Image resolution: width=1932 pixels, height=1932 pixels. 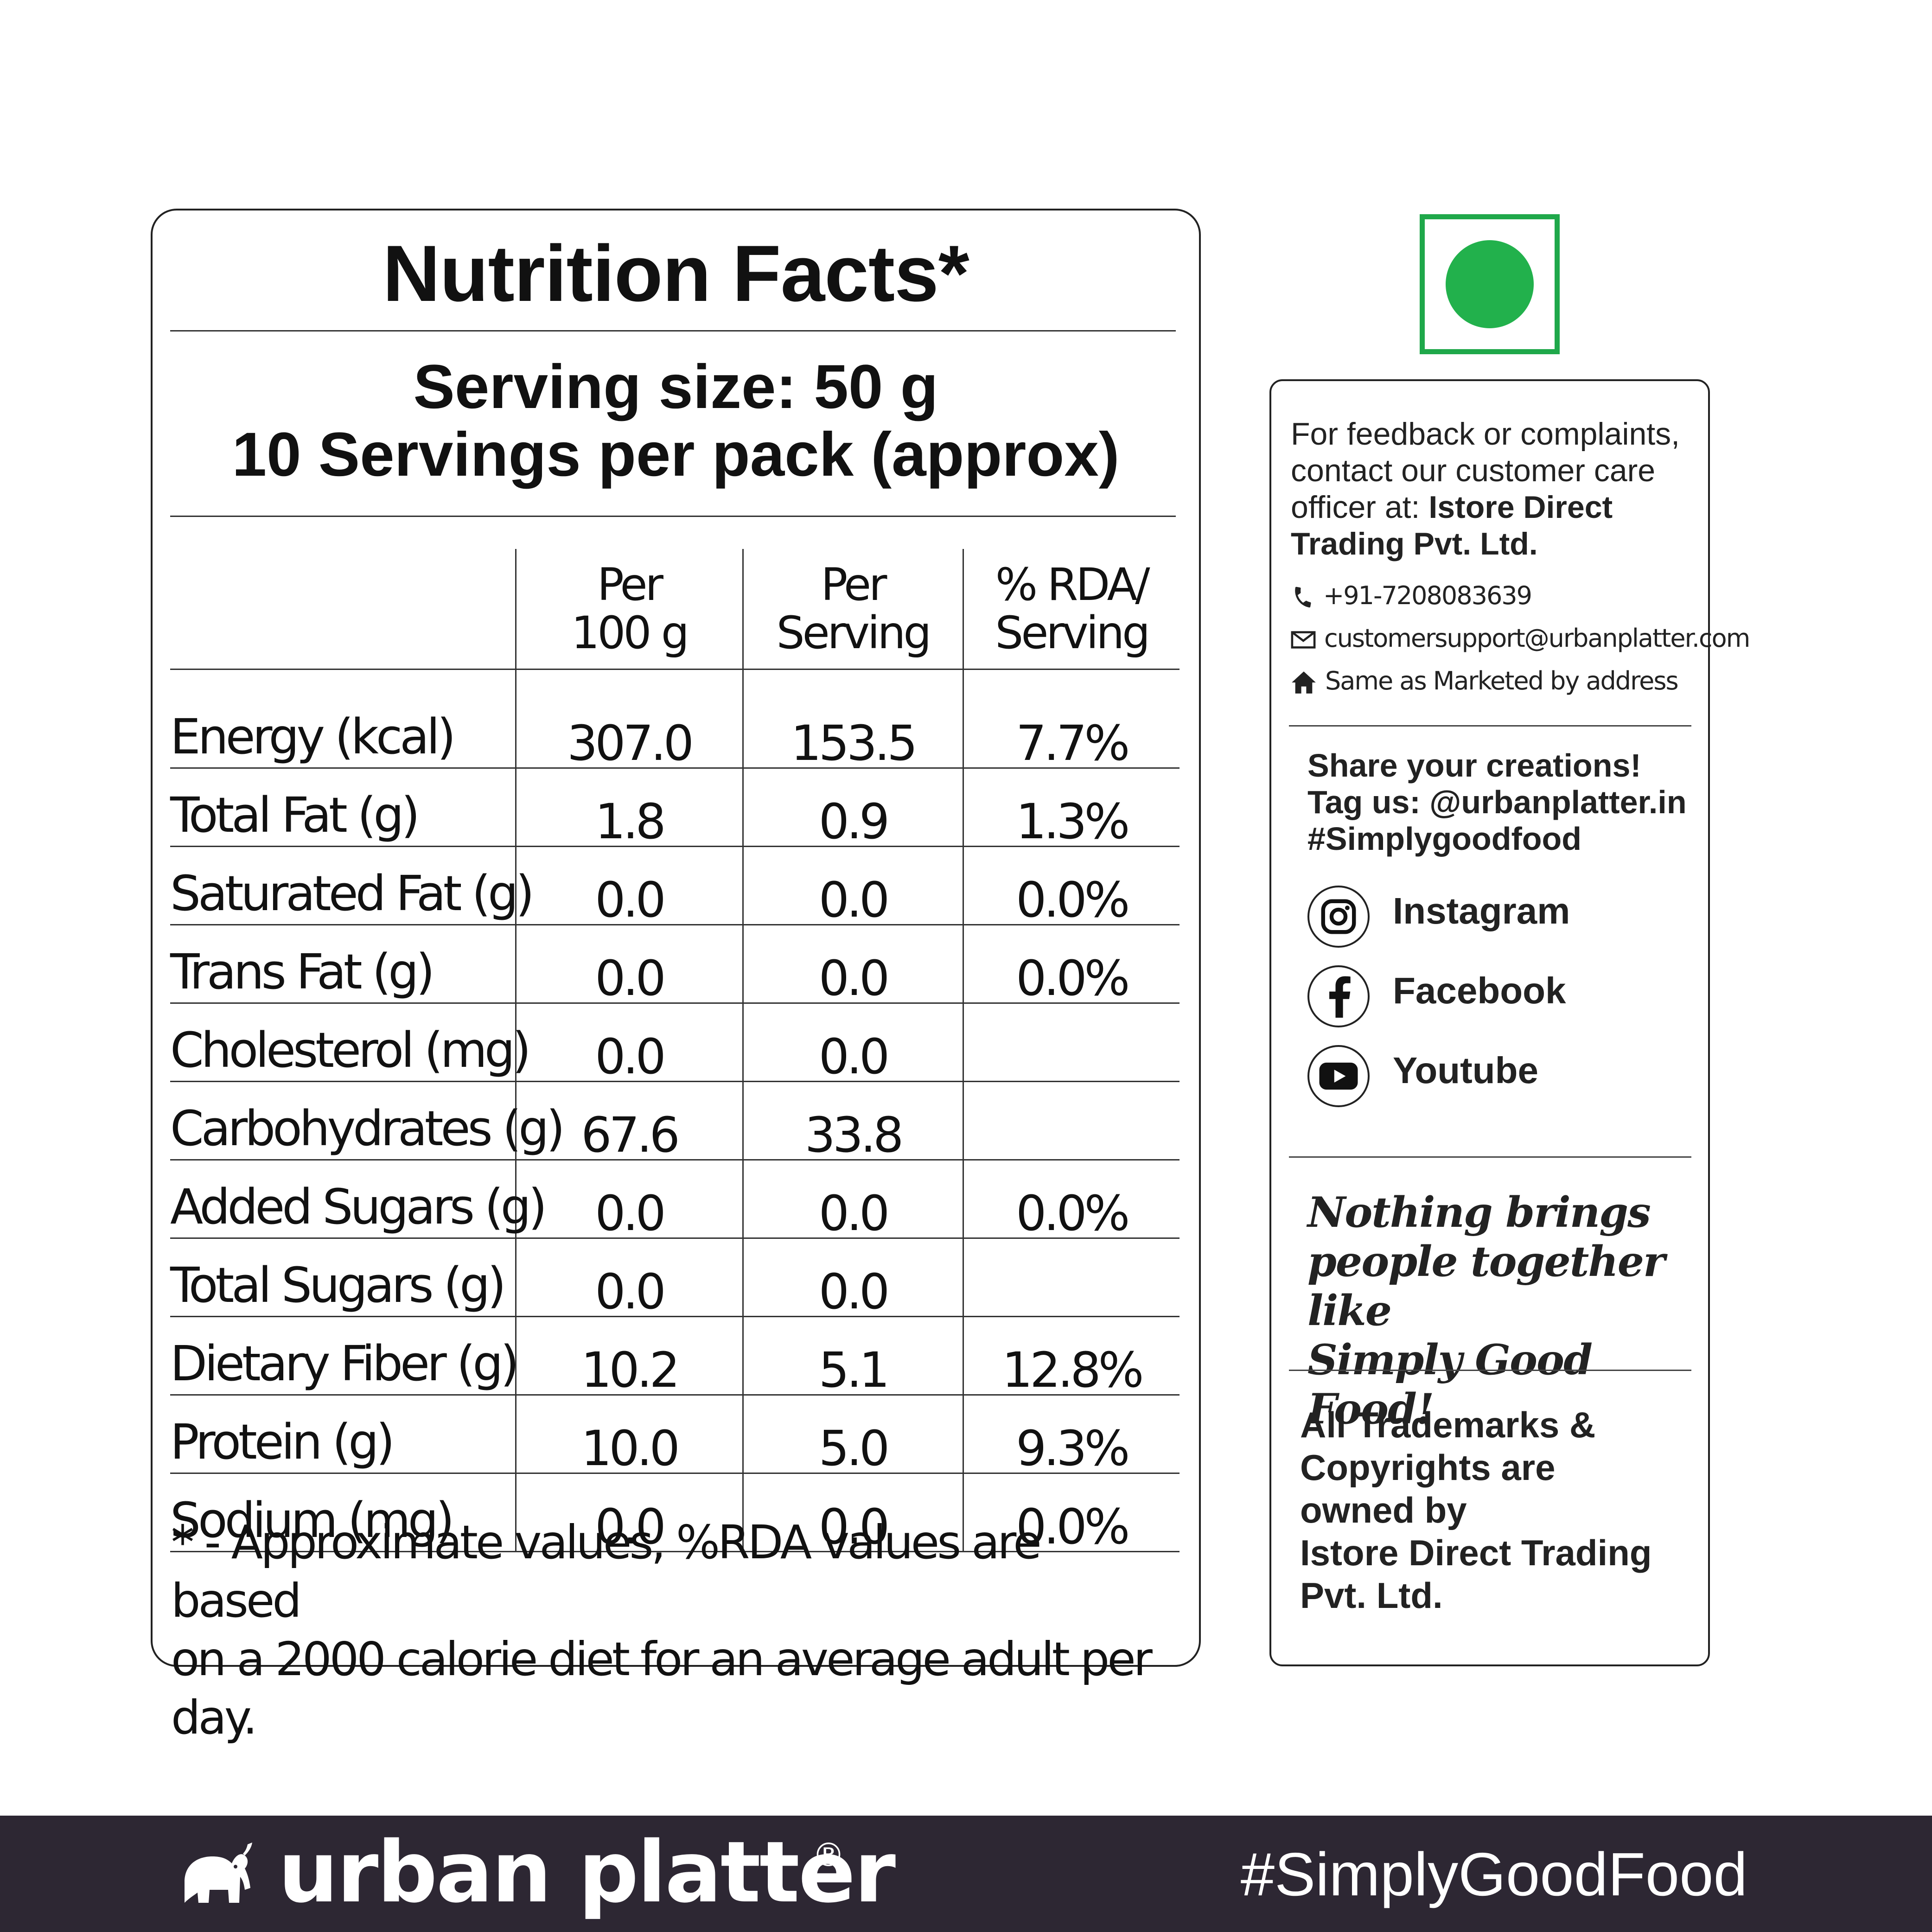 I want to click on footer-hashtag: #SimplyGoodFood, so click(x=1493, y=1874).